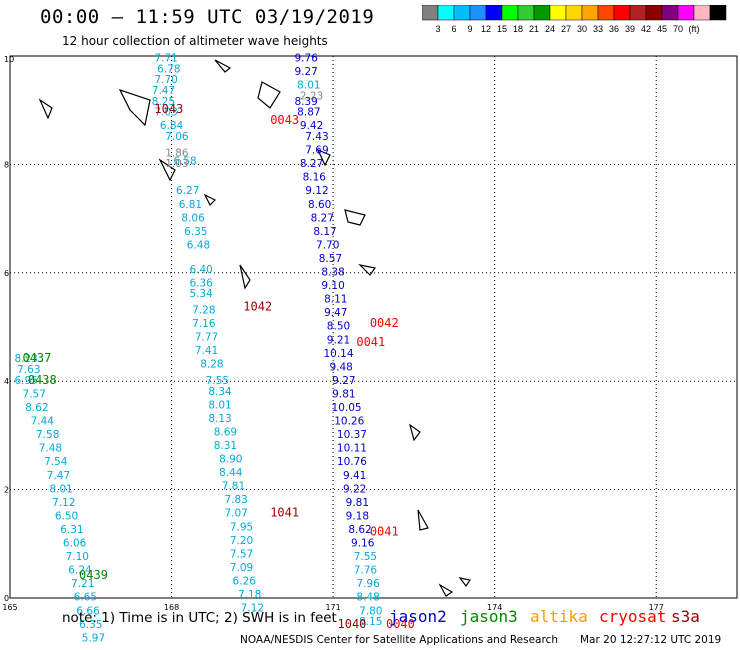 The width and height of the screenshot is (740, 650). Describe the element at coordinates (80, 571) in the screenshot. I see `wave-height-point: 6.24` at that location.